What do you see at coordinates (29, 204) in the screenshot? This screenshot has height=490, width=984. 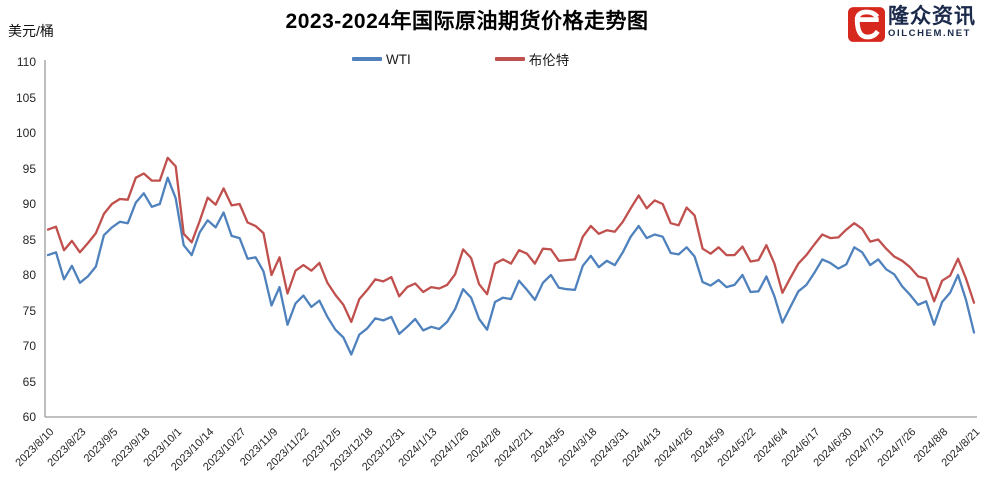 I see `y-tick-label: 90` at bounding box center [29, 204].